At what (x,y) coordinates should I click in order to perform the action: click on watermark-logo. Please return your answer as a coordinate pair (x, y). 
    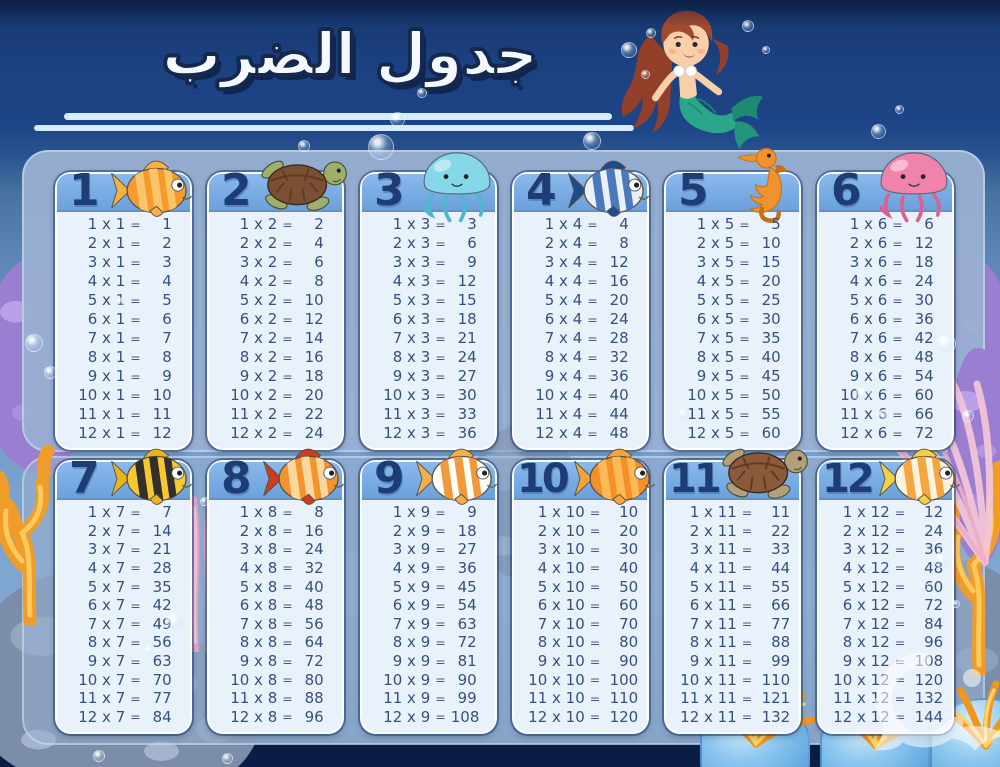
    Looking at the image, I should click on (911, 702).